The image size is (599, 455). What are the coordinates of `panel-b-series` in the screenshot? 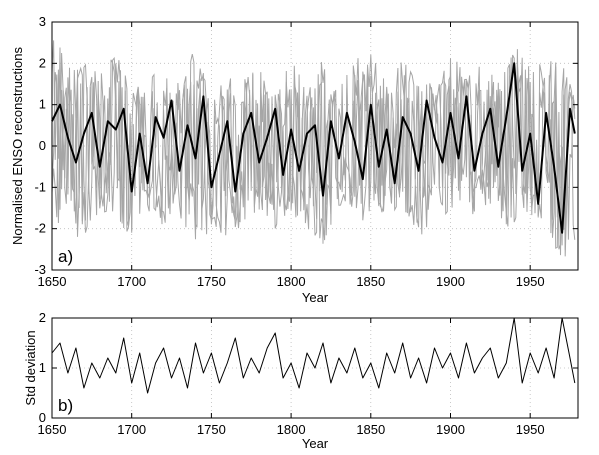 It's located at (313, 355).